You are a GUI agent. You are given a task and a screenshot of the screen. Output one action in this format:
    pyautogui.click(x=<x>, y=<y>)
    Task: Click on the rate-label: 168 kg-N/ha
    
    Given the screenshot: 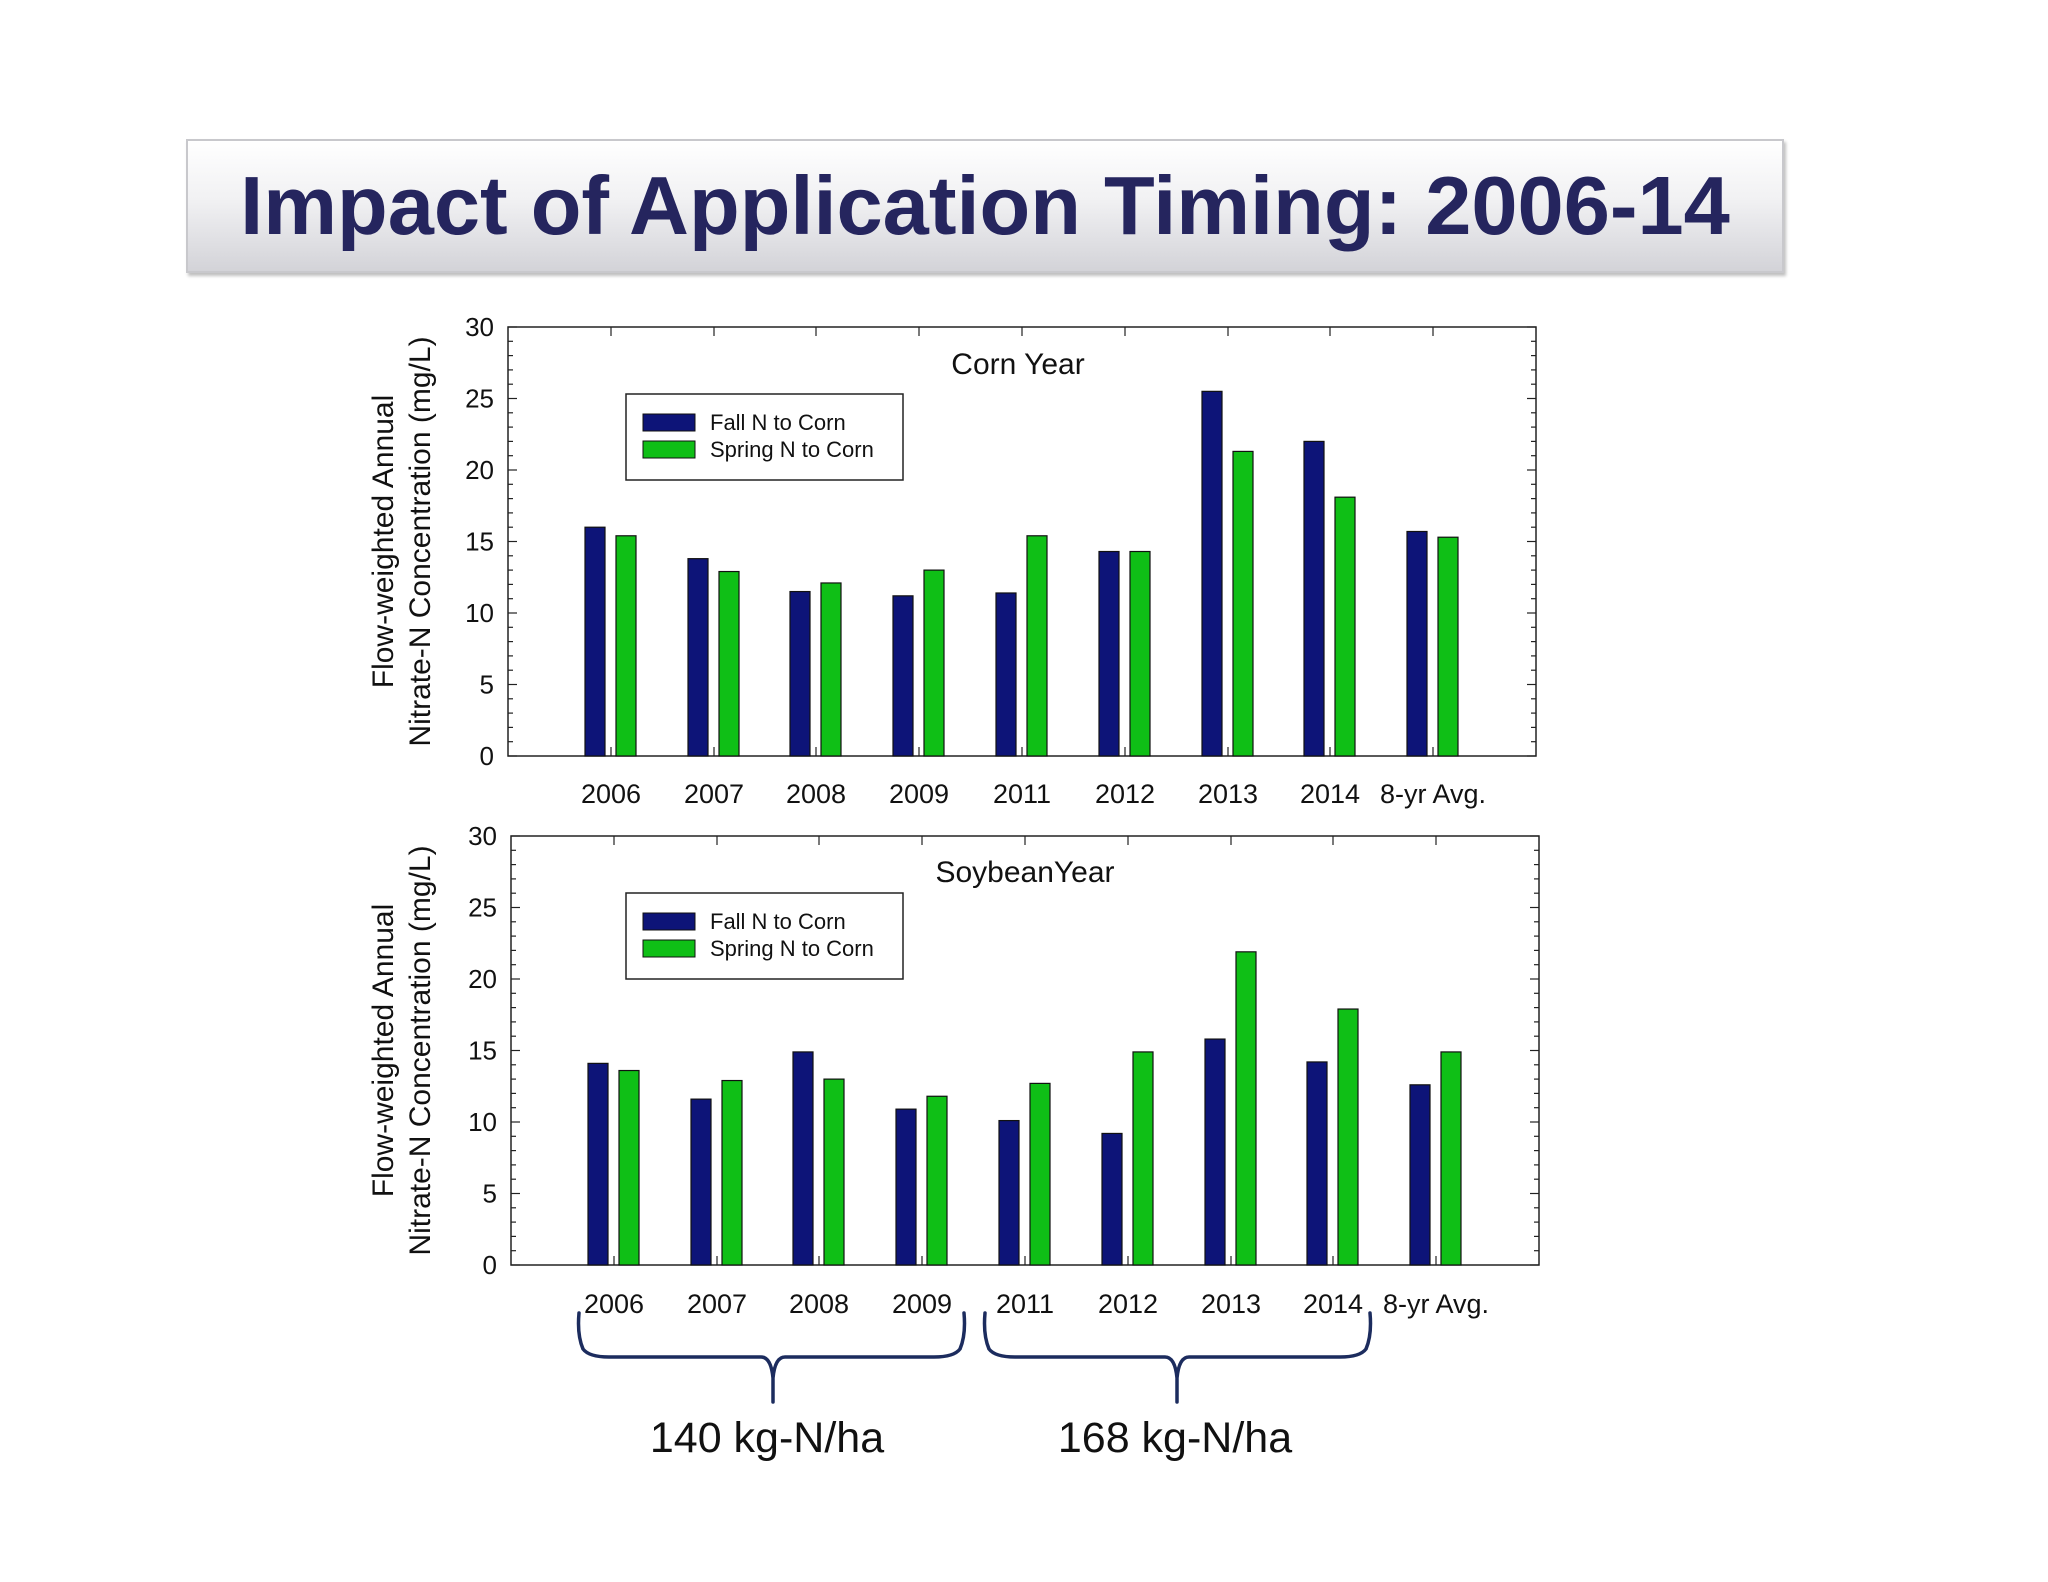 What is the action you would take?
    pyautogui.click(x=1175, y=1438)
    